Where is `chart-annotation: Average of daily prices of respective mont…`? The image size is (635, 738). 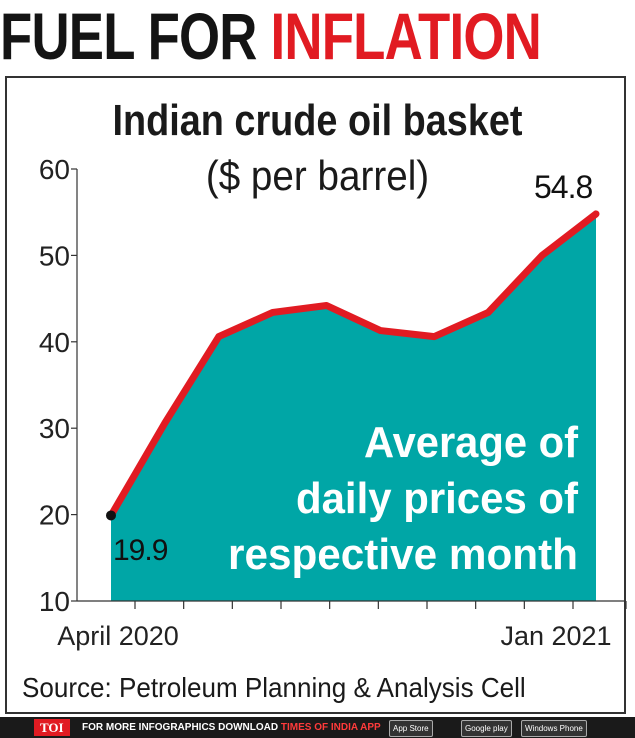 chart-annotation: Average of daily prices of respective mont… is located at coordinates (403, 498).